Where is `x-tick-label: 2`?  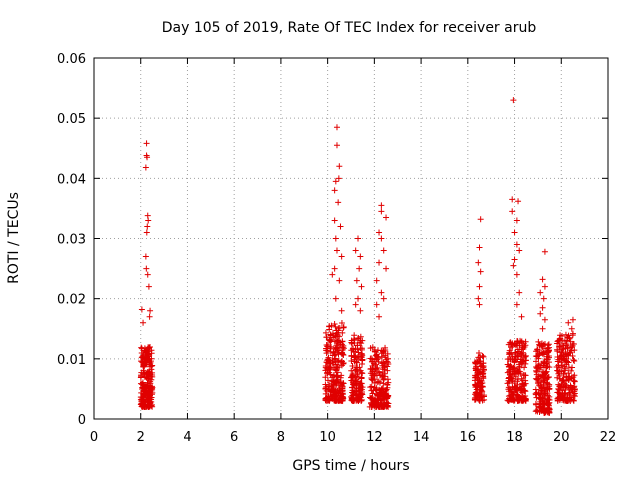 x-tick-label: 2 is located at coordinates (141, 437).